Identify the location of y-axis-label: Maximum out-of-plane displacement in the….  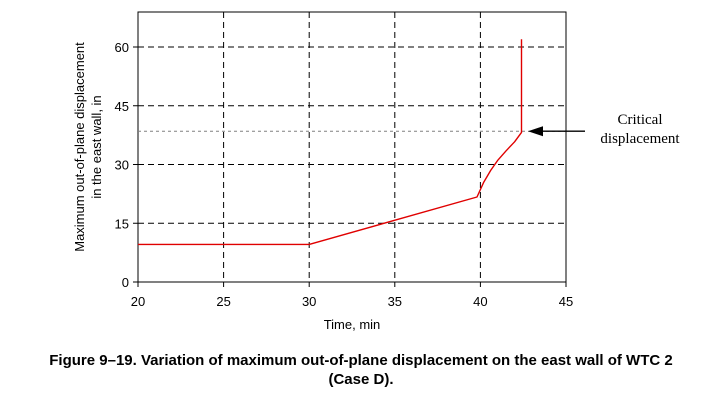
(88, 147).